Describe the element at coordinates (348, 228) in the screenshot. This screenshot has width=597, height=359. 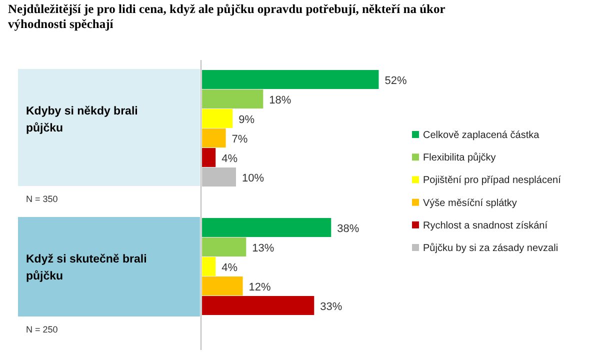
I see `data-label: 38%` at that location.